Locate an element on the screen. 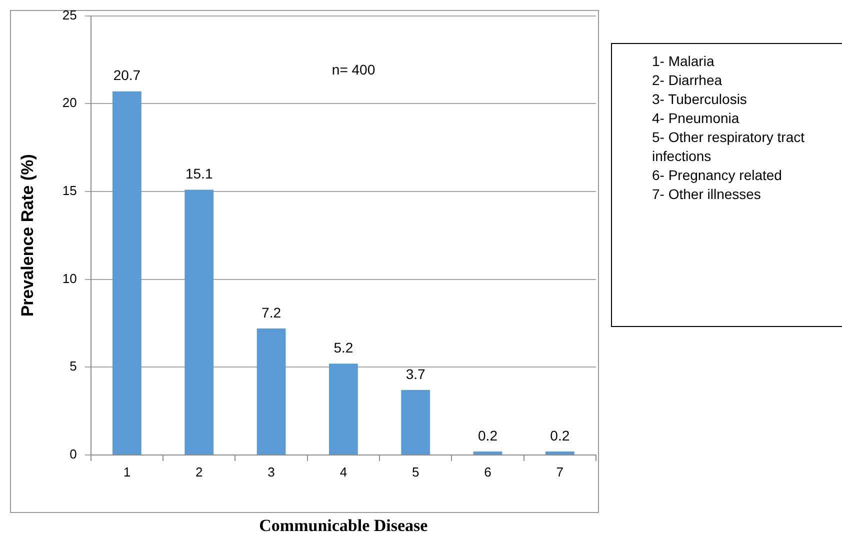 This screenshot has width=842, height=539. x-tick-label: 5 is located at coordinates (416, 472).